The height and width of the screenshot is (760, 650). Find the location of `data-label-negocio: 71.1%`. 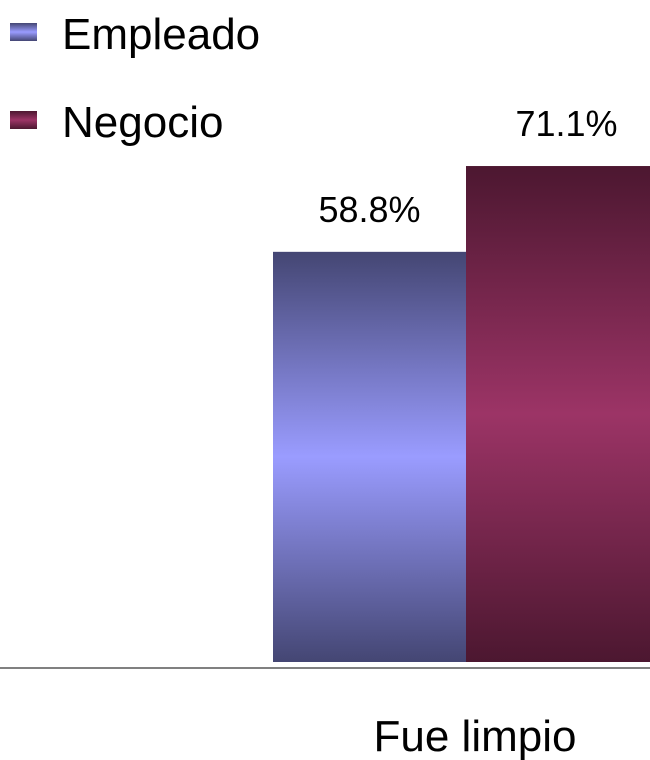

data-label-negocio: 71.1% is located at coordinates (566, 123).